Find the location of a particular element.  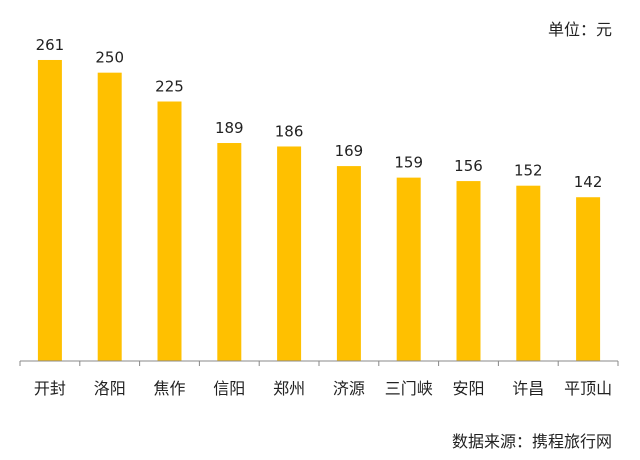

bar-开封 is located at coordinates (49, 210).